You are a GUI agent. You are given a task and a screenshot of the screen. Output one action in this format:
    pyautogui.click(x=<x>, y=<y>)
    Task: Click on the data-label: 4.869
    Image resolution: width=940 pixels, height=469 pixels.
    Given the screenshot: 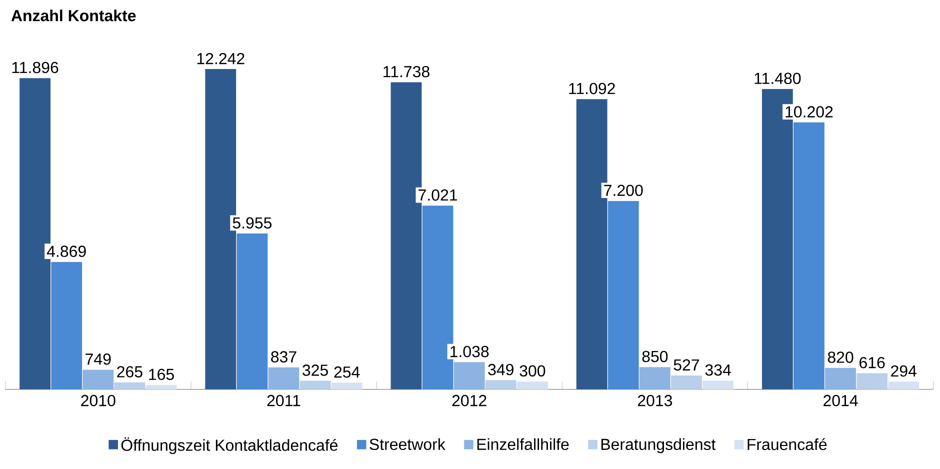 What is the action you would take?
    pyautogui.click(x=66, y=251)
    